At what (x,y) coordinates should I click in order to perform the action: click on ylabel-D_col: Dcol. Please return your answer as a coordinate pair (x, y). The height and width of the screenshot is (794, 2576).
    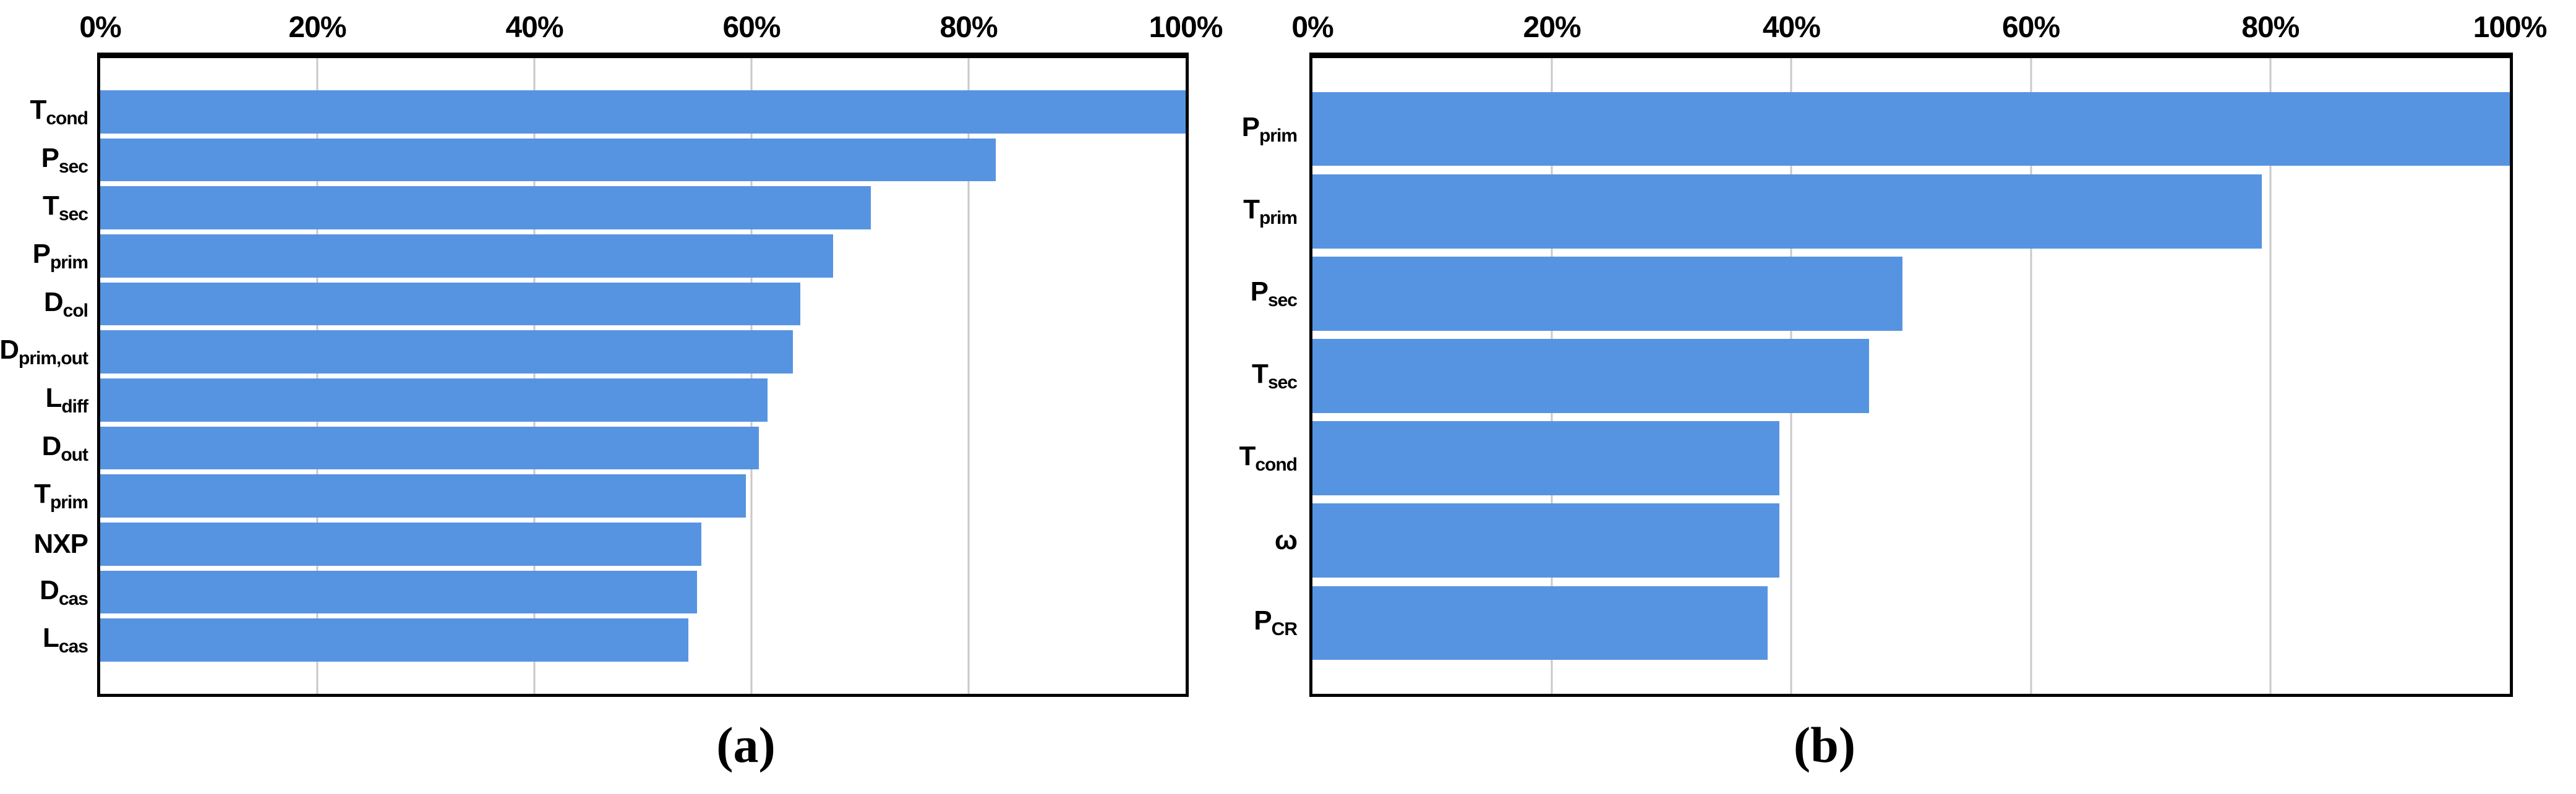
    Looking at the image, I should click on (66, 304).